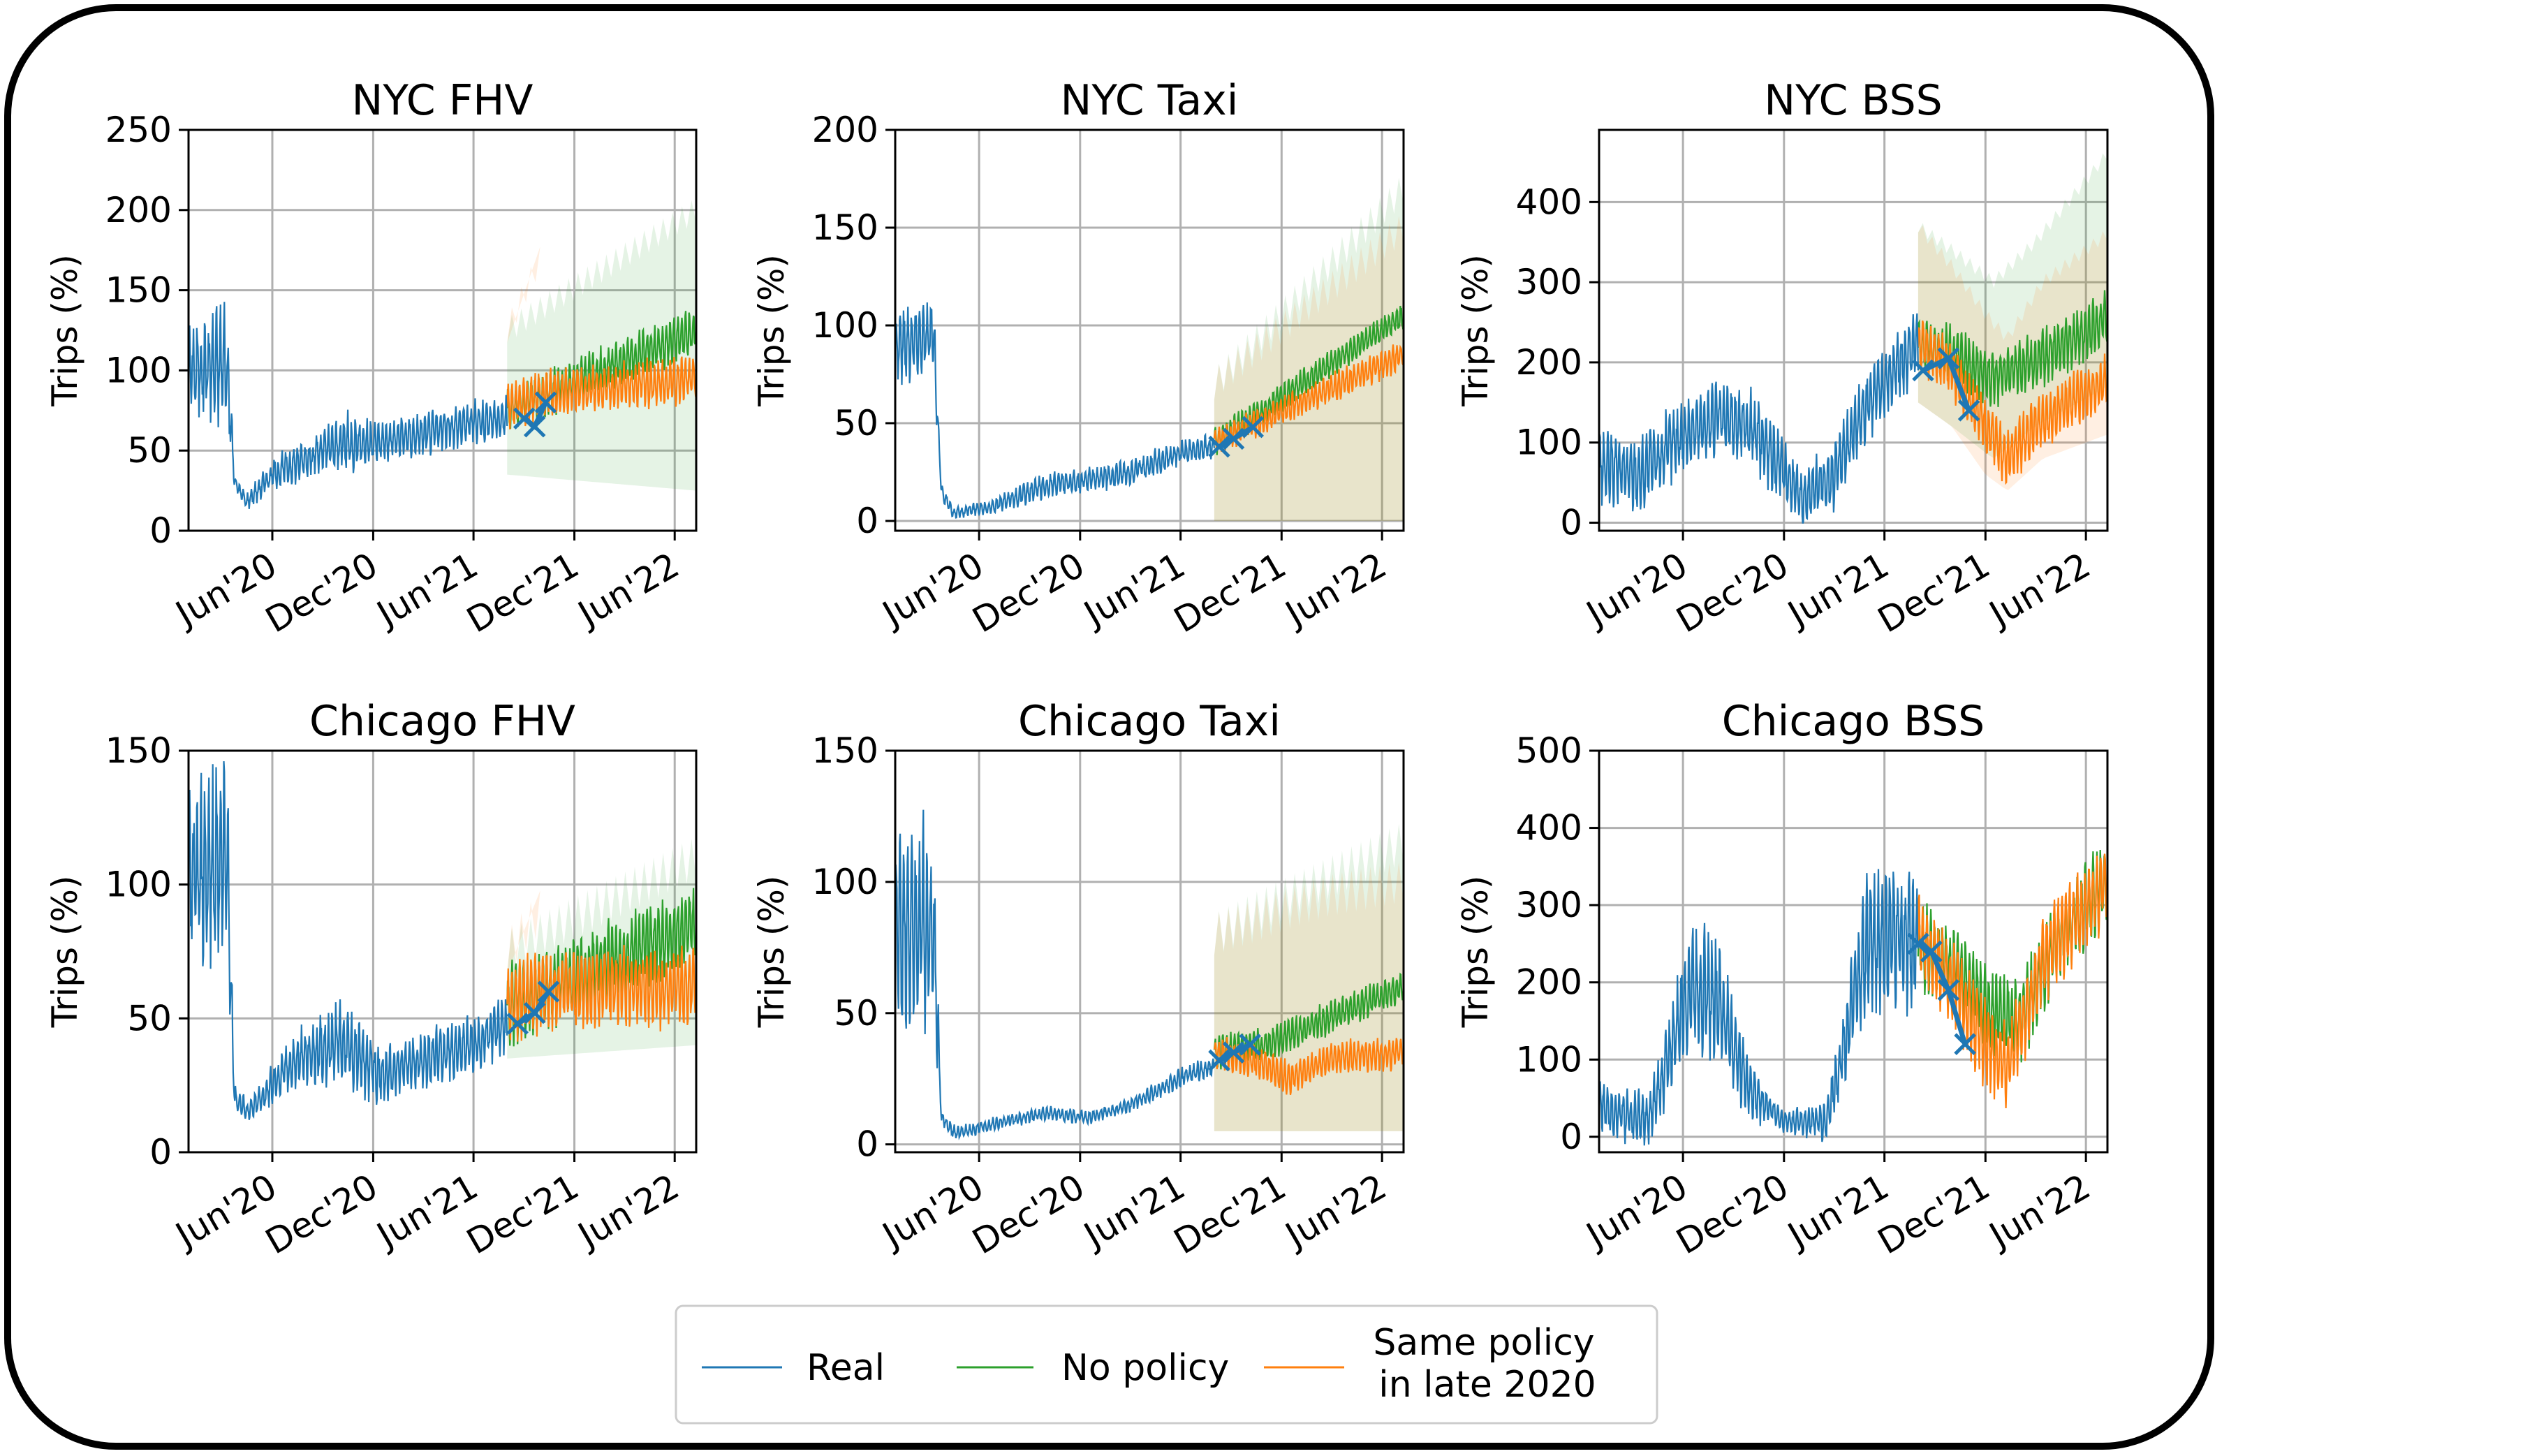 This screenshot has height=1456, width=2532. Describe the element at coordinates (138, 130) in the screenshot. I see `y-tick-label: 250` at that location.